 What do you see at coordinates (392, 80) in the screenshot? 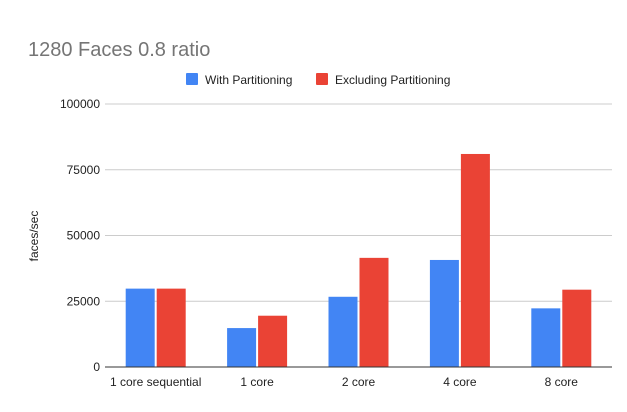
I see `legend-label: Excluding Partitioning` at bounding box center [392, 80].